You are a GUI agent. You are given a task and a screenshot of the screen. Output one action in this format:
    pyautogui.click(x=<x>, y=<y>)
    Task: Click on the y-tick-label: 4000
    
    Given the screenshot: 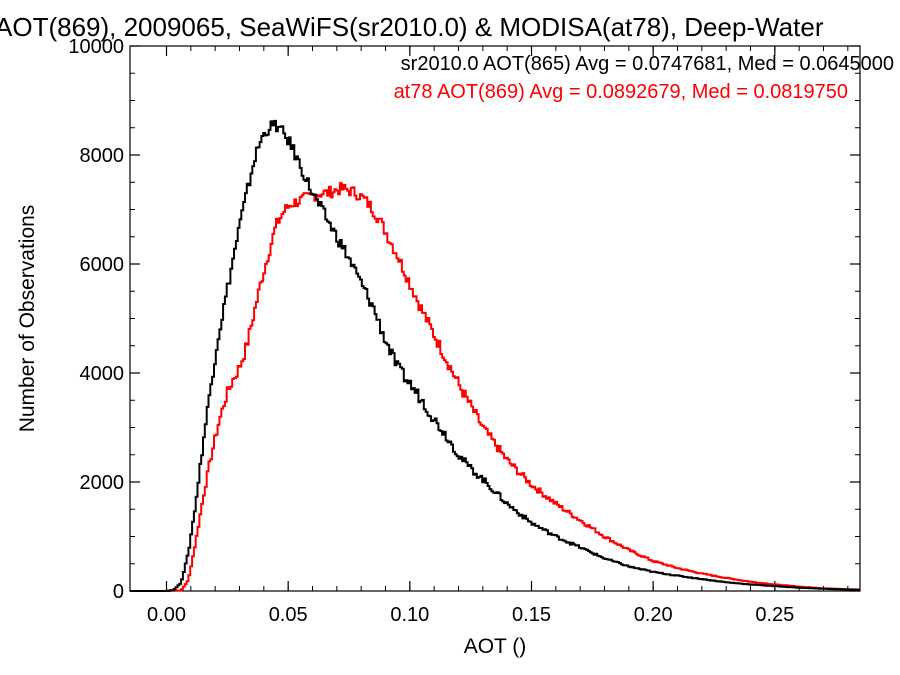 What is the action you would take?
    pyautogui.click(x=102, y=374)
    